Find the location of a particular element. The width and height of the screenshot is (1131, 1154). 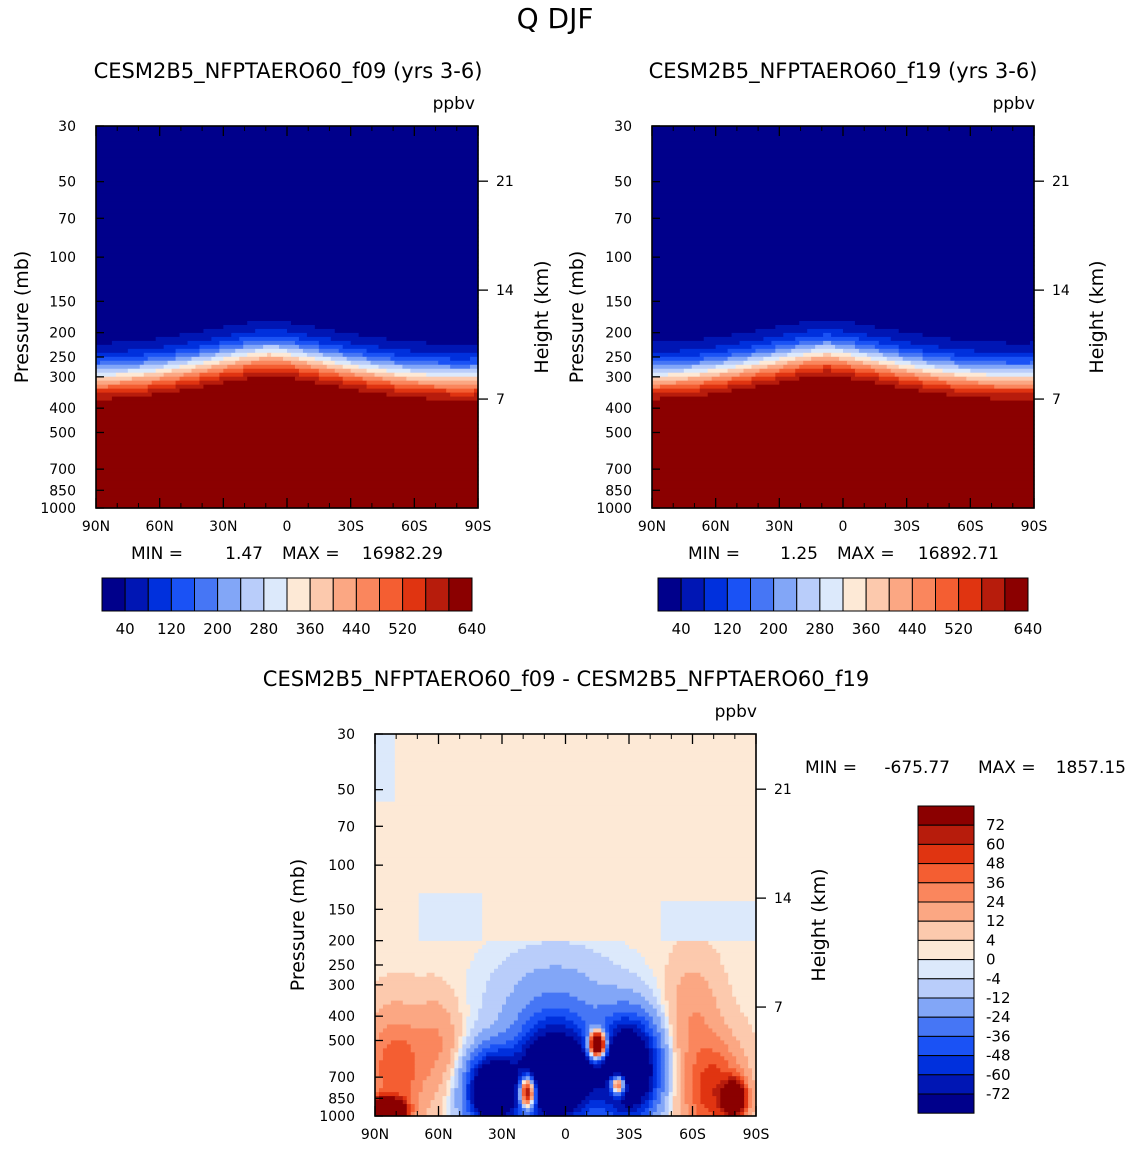

colorbar-box is located at coordinates (275, 594).